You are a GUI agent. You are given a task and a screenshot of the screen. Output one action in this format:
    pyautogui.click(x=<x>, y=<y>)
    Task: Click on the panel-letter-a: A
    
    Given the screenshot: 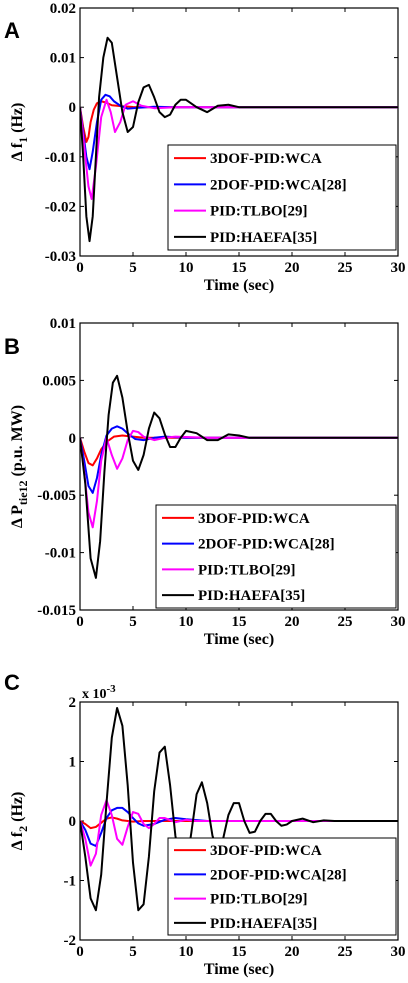 What is the action you would take?
    pyautogui.click(x=12, y=30)
    